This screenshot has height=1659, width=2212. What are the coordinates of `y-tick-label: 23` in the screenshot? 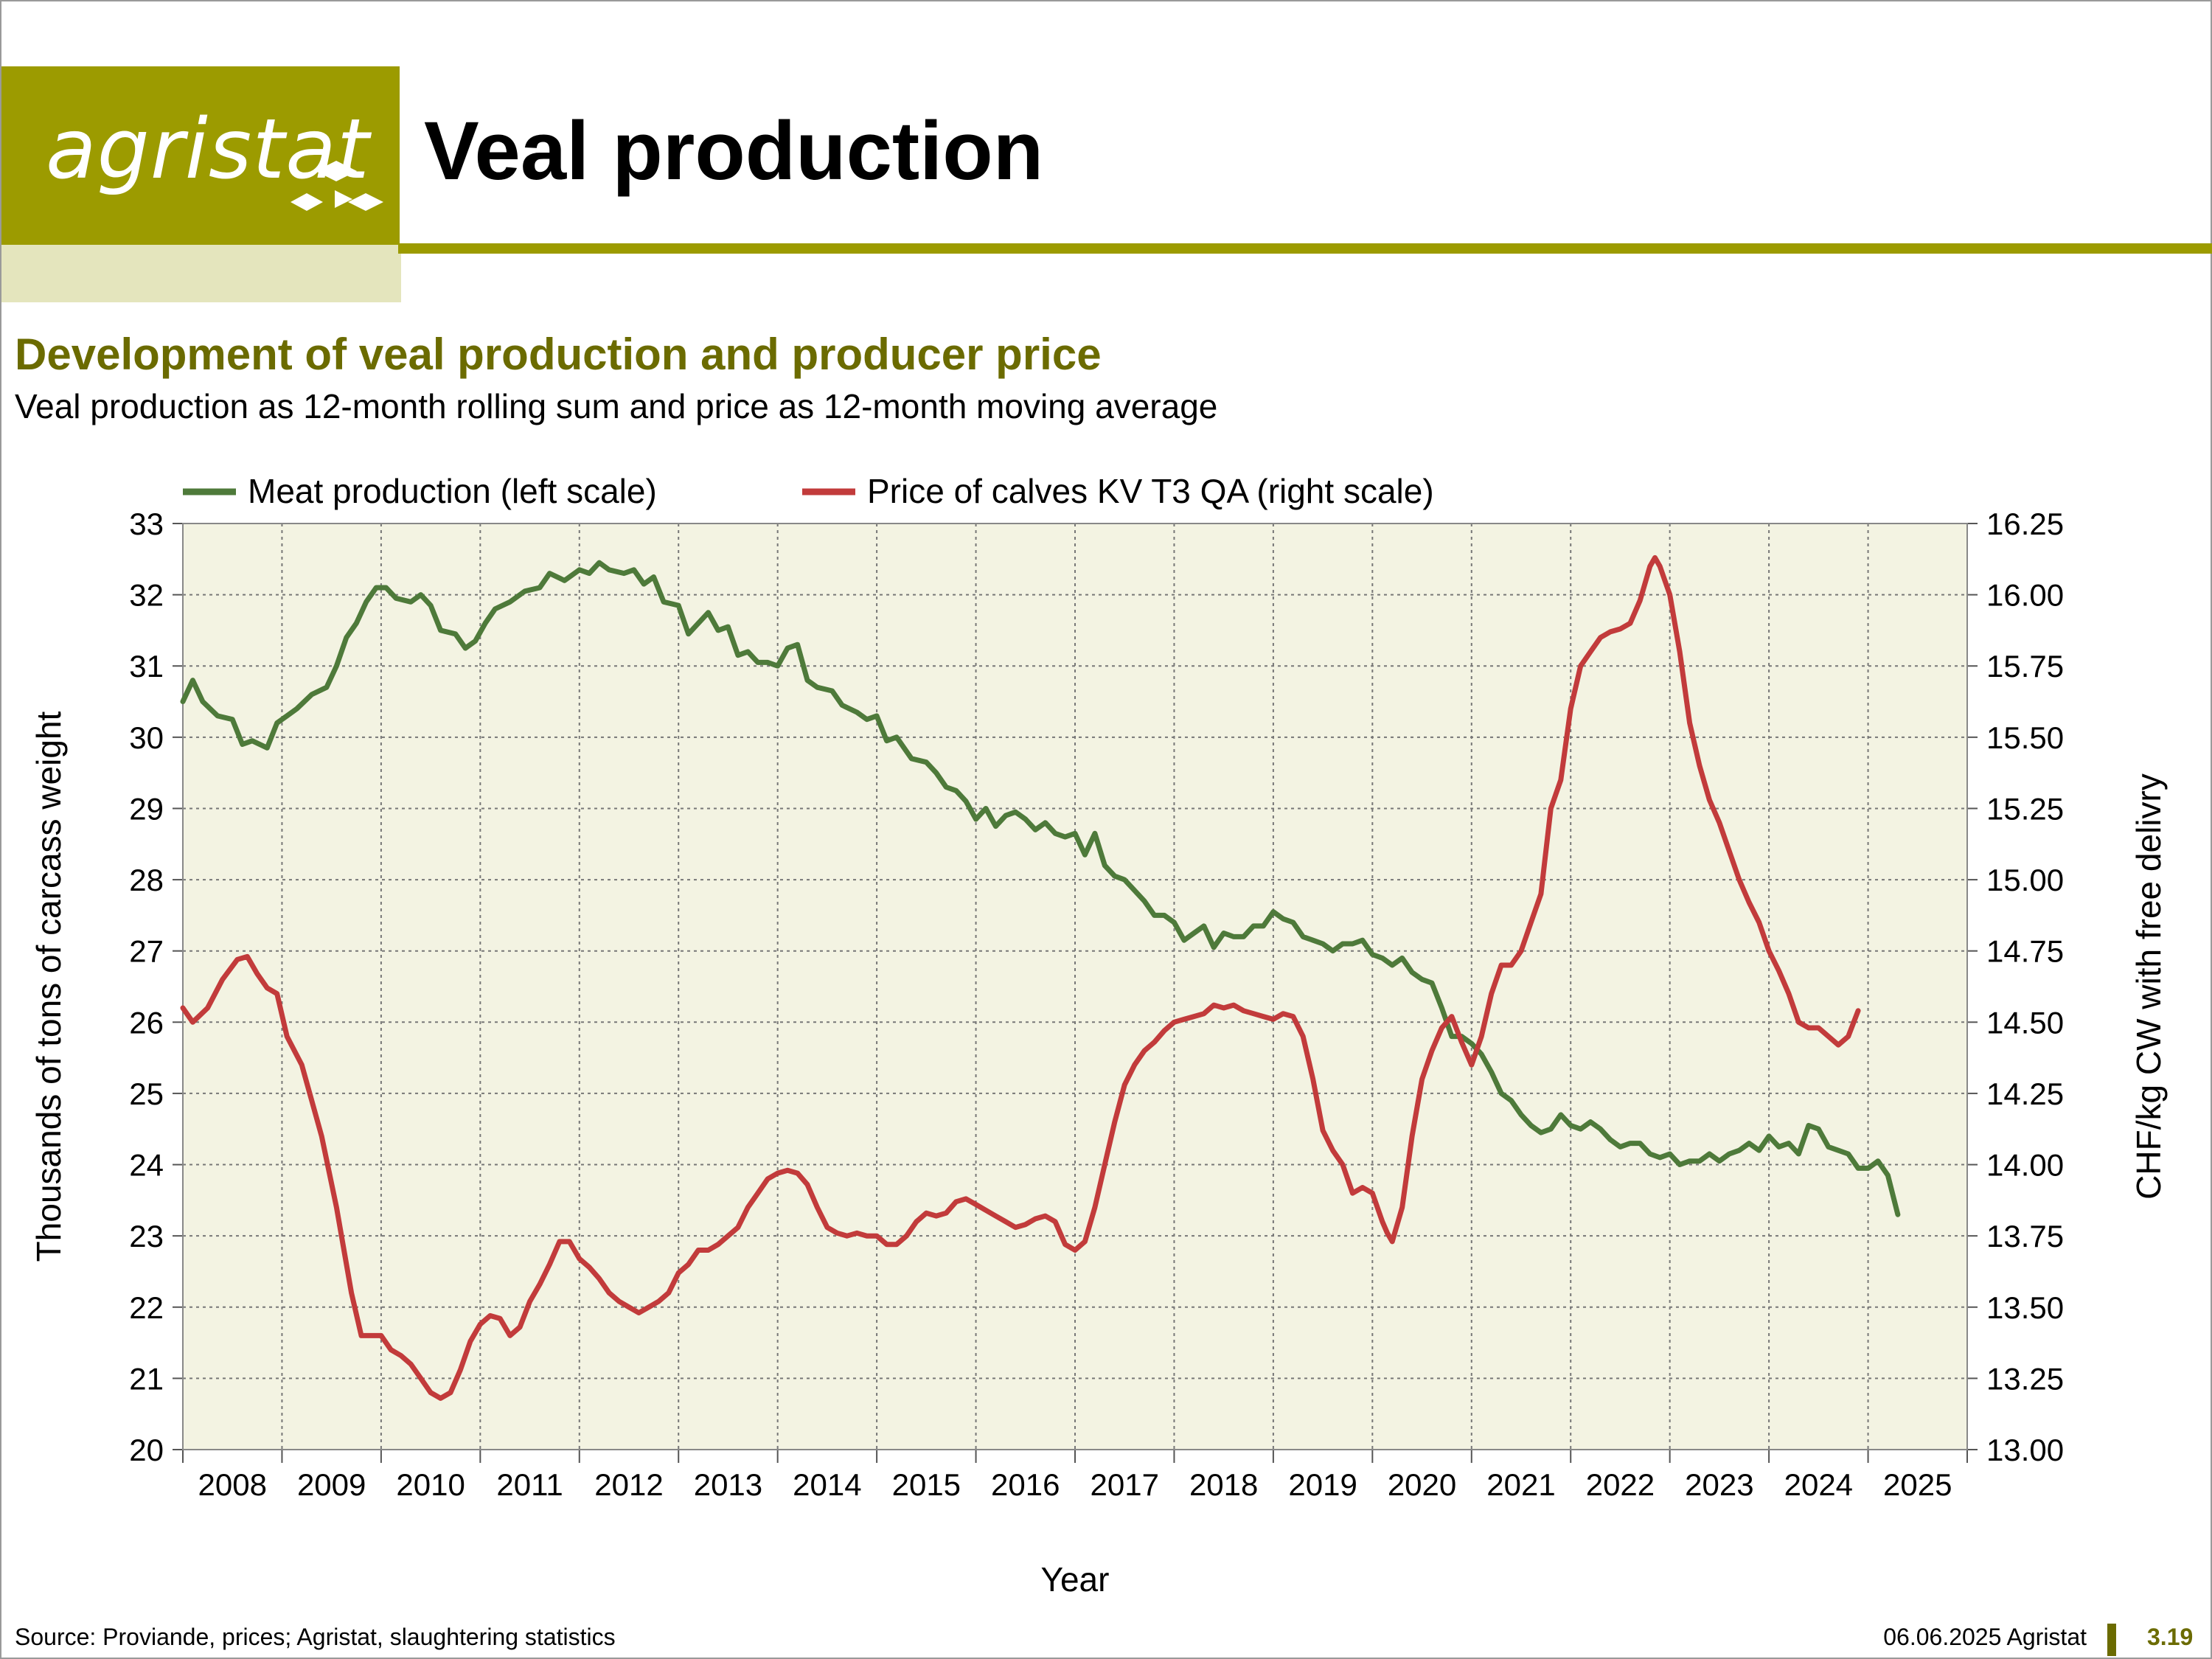 It's located at (146, 1236).